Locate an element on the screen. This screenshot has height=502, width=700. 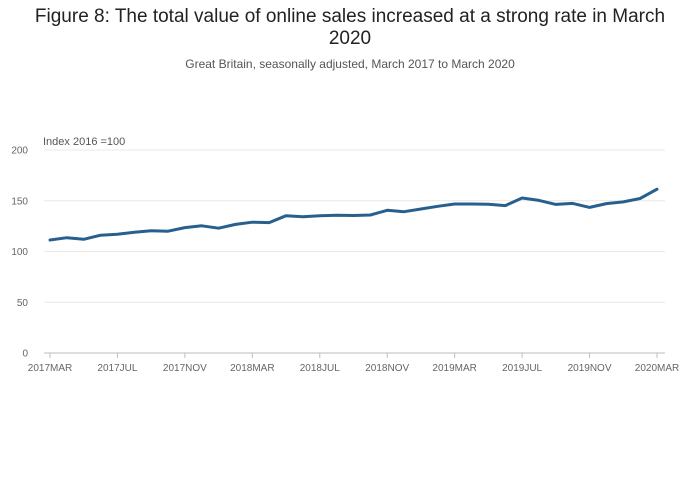
y-tick-label: 0 is located at coordinates (25, 354).